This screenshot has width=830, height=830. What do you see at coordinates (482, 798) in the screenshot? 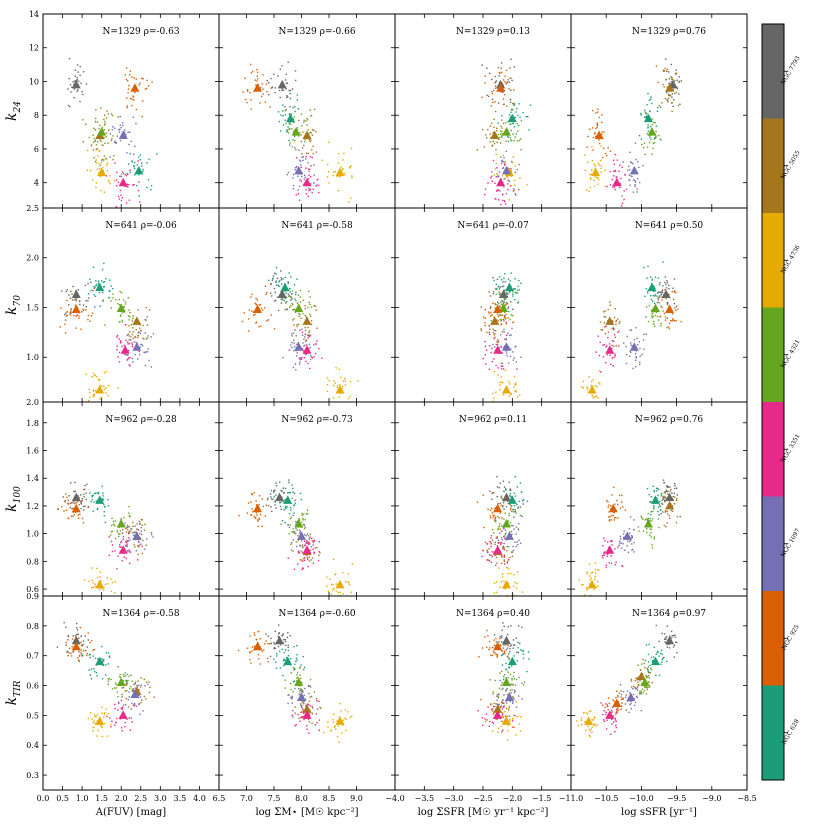
I see `x-tick-label: −2.5` at bounding box center [482, 798].